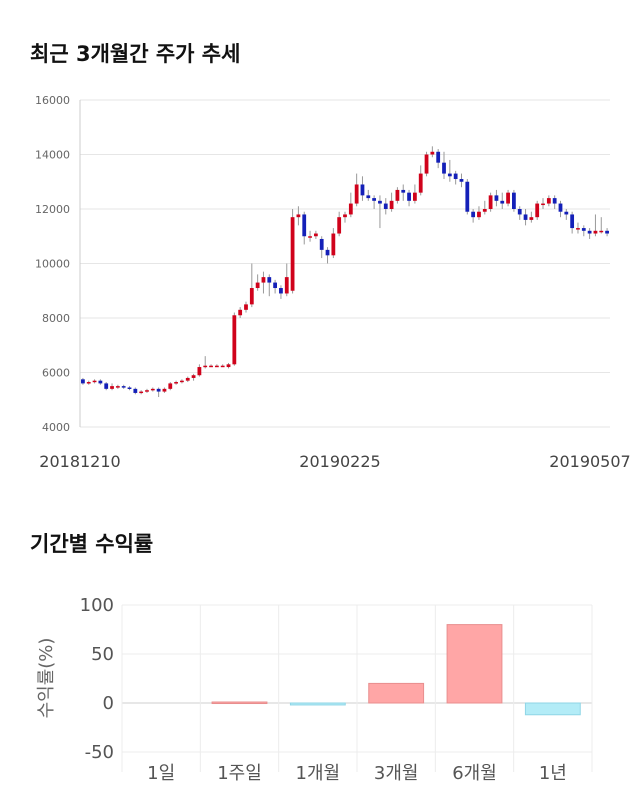  What do you see at coordinates (396, 773) in the screenshot?
I see `x-tick-label: 3개월` at bounding box center [396, 773].